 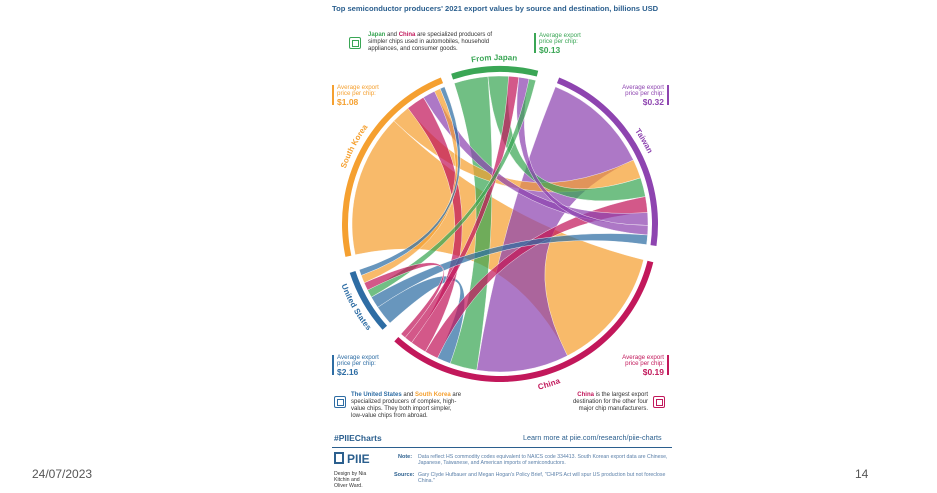 I want to click on price-taiwan-label: Average export price per chip:, so click(x=643, y=91).